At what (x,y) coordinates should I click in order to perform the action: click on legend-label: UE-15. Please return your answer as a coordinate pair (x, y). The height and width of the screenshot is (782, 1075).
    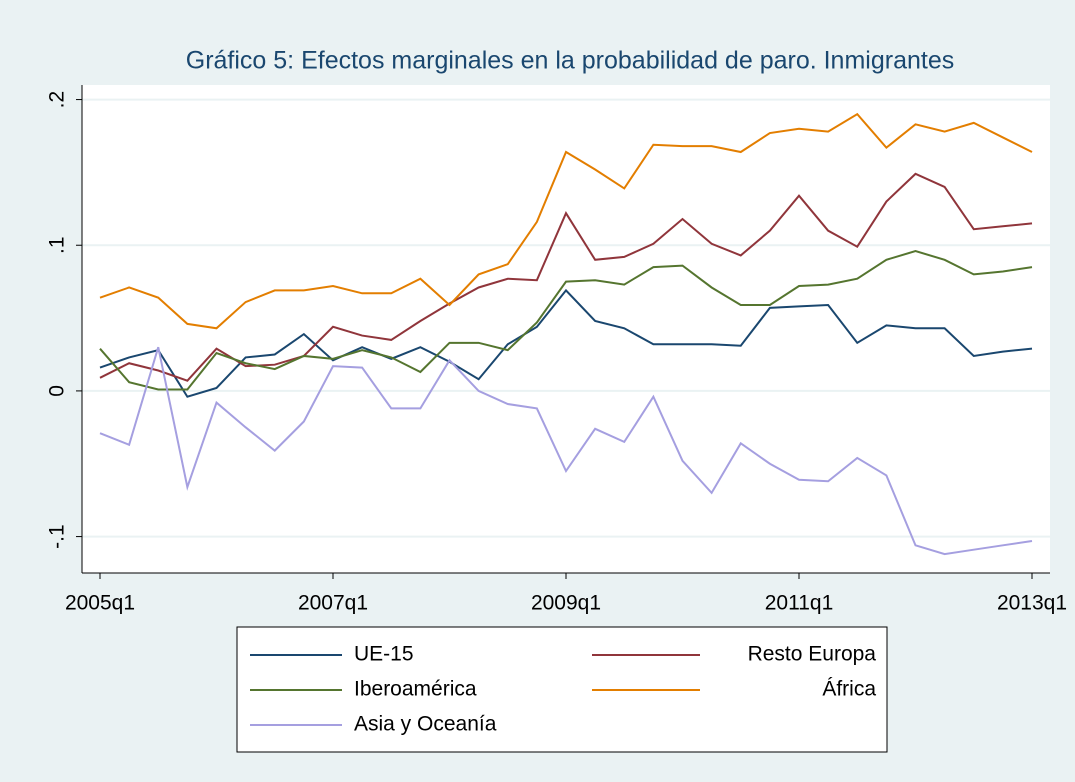
    Looking at the image, I should click on (384, 654).